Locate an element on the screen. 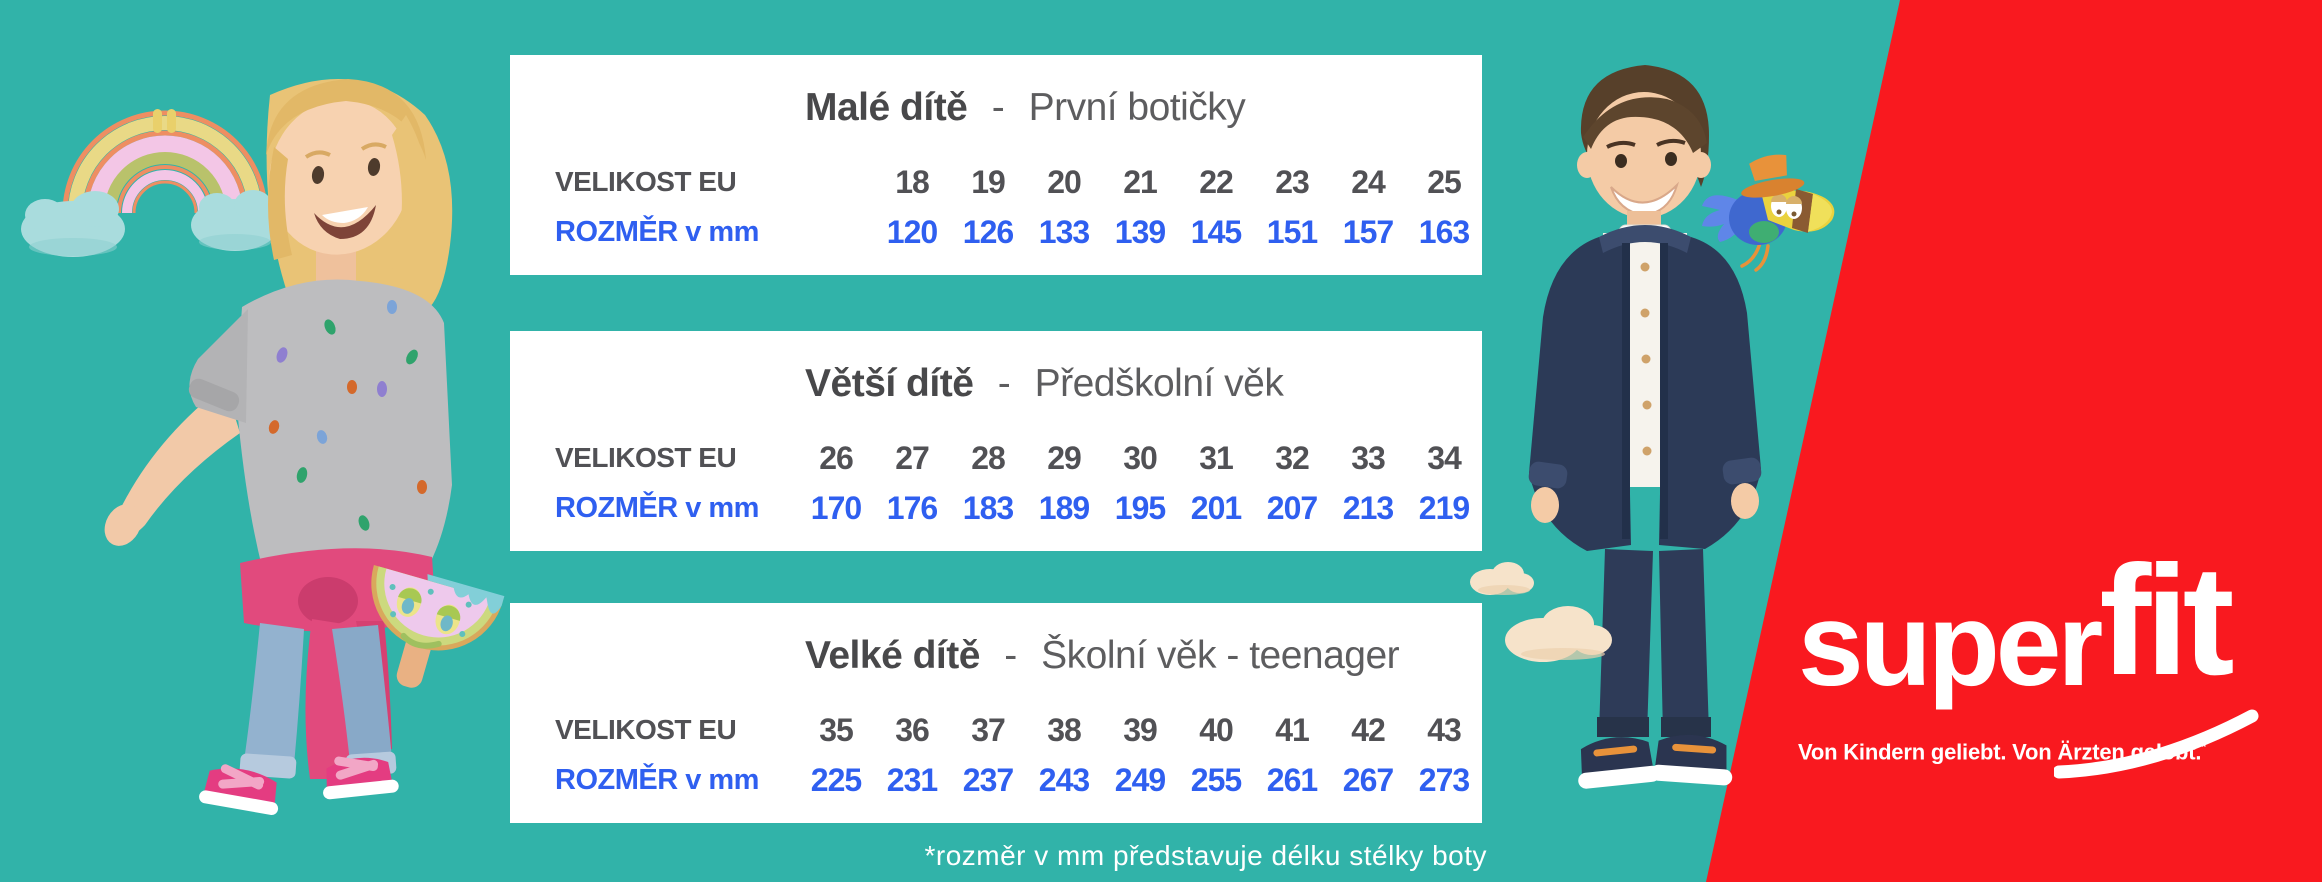 Image resolution: width=2322 pixels, height=882 pixels. eu-size-value: 30 is located at coordinates (1140, 457).